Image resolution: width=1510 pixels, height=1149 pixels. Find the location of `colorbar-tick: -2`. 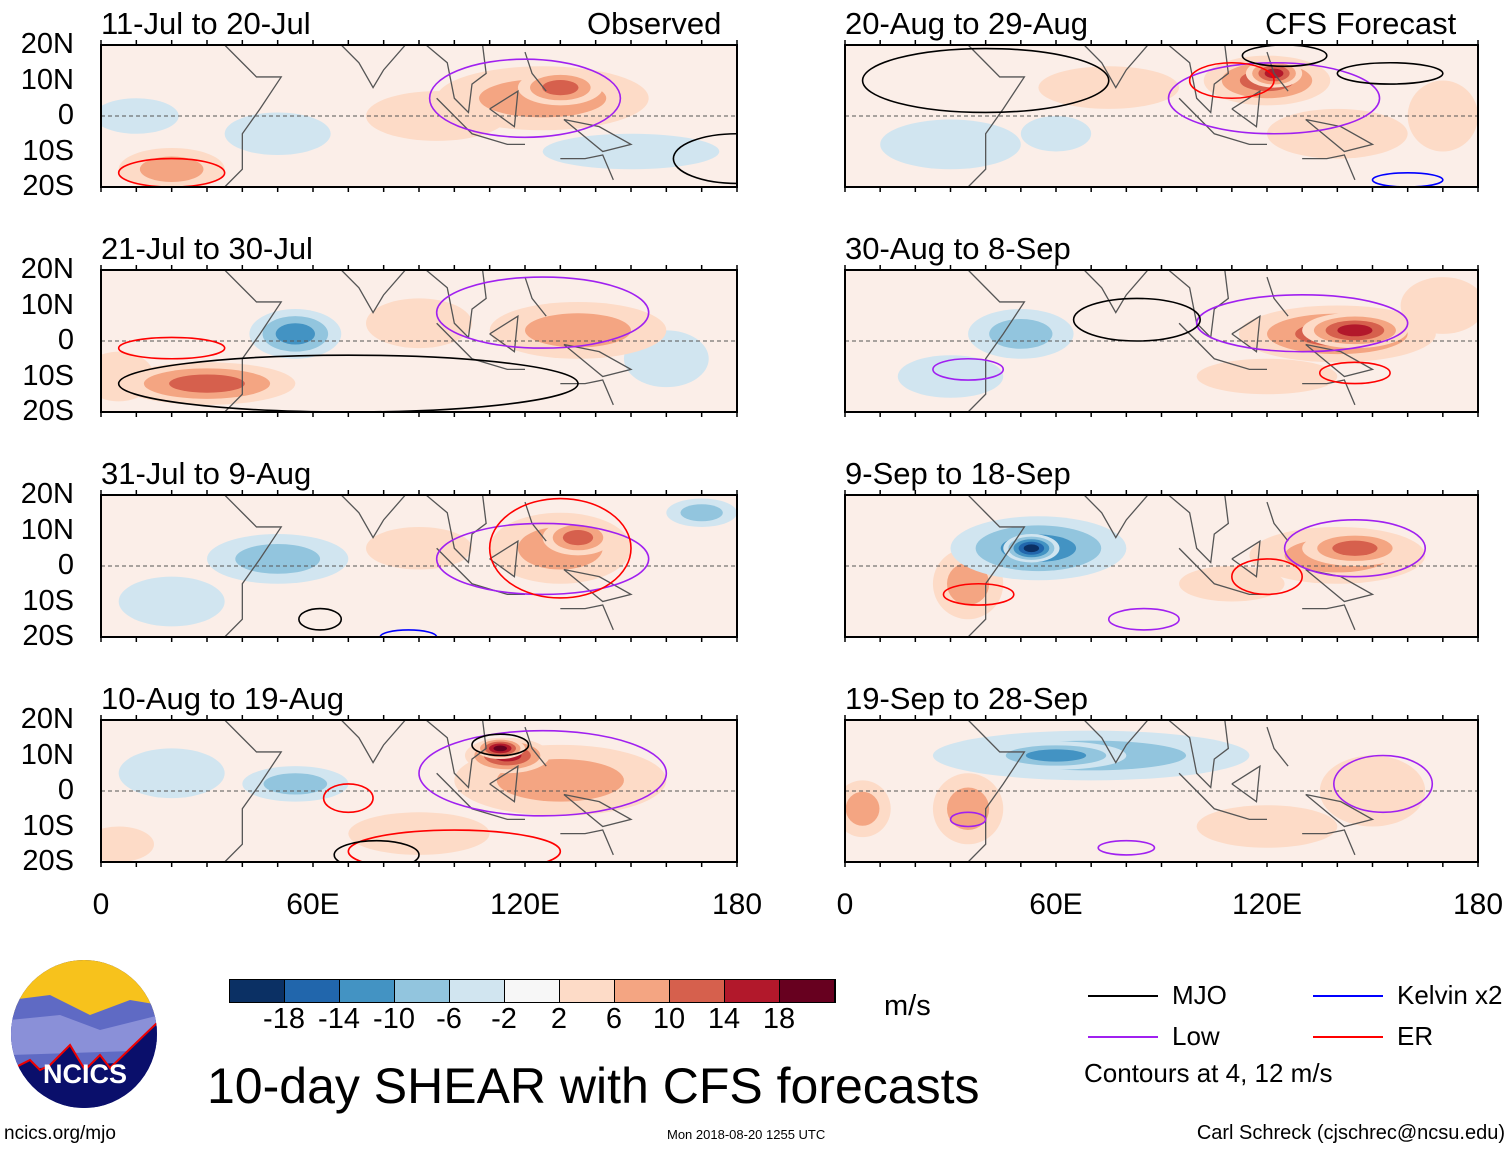

colorbar-tick: -2 is located at coordinates (504, 1019).